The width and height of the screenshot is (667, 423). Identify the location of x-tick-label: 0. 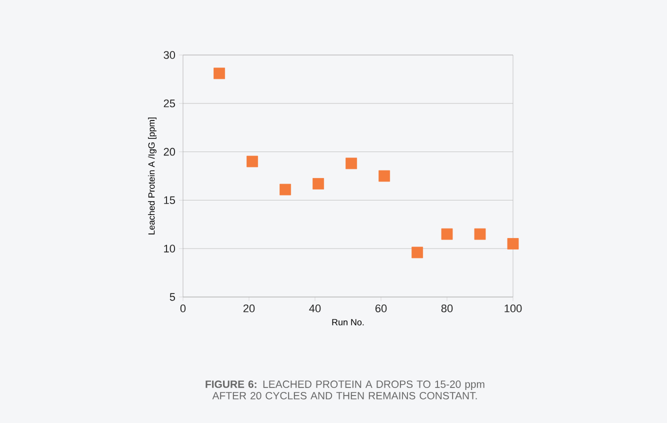
(183, 308).